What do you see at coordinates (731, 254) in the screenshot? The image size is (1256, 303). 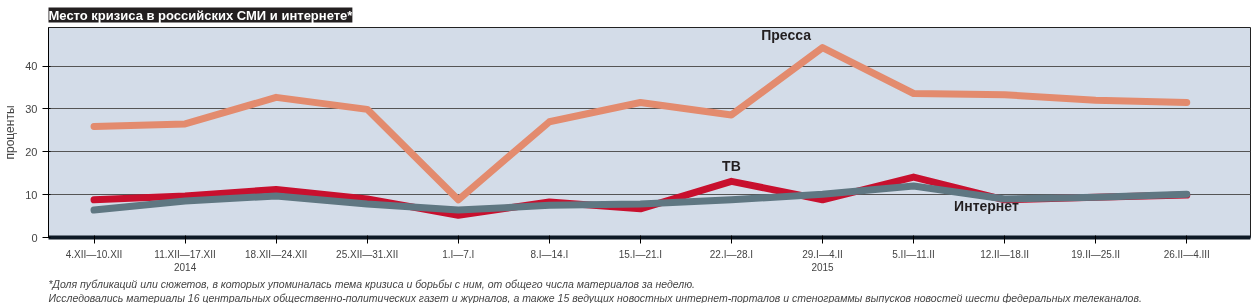 I see `x-tick-label: 22.I—28.I` at bounding box center [731, 254].